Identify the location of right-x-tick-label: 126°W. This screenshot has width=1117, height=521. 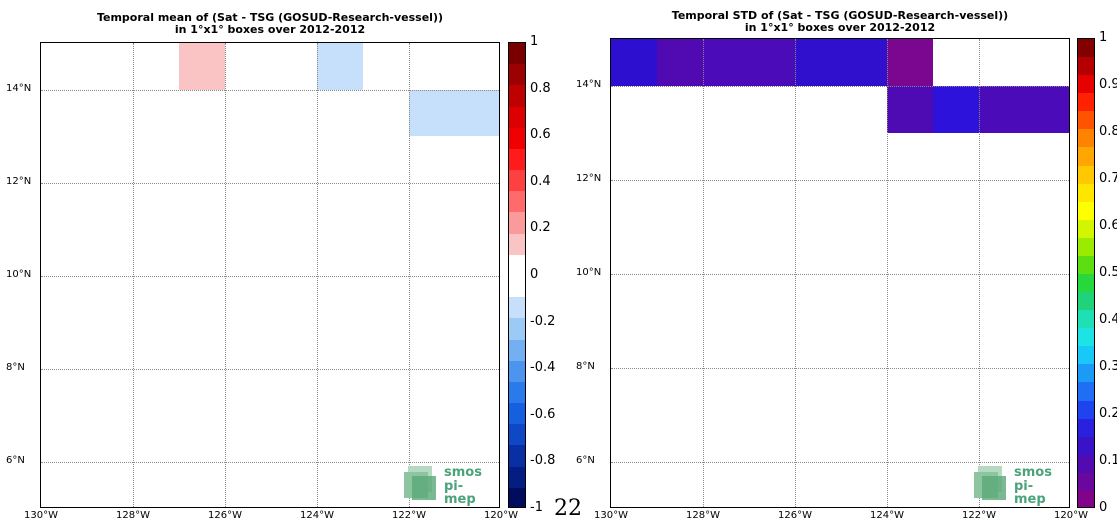
(795, 515).